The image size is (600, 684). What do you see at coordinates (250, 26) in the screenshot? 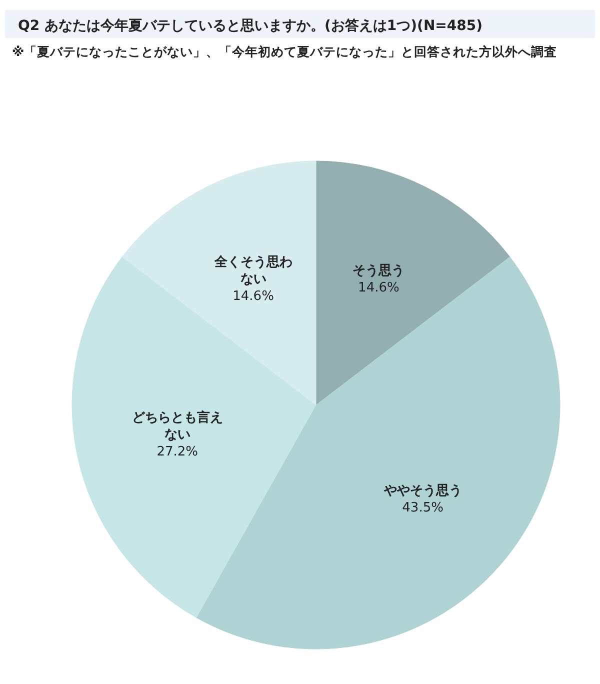
I see `title: Q2 あなたは今年夏バテしていると思いますか。(お答えは1つ)(N=485)` at bounding box center [250, 26].